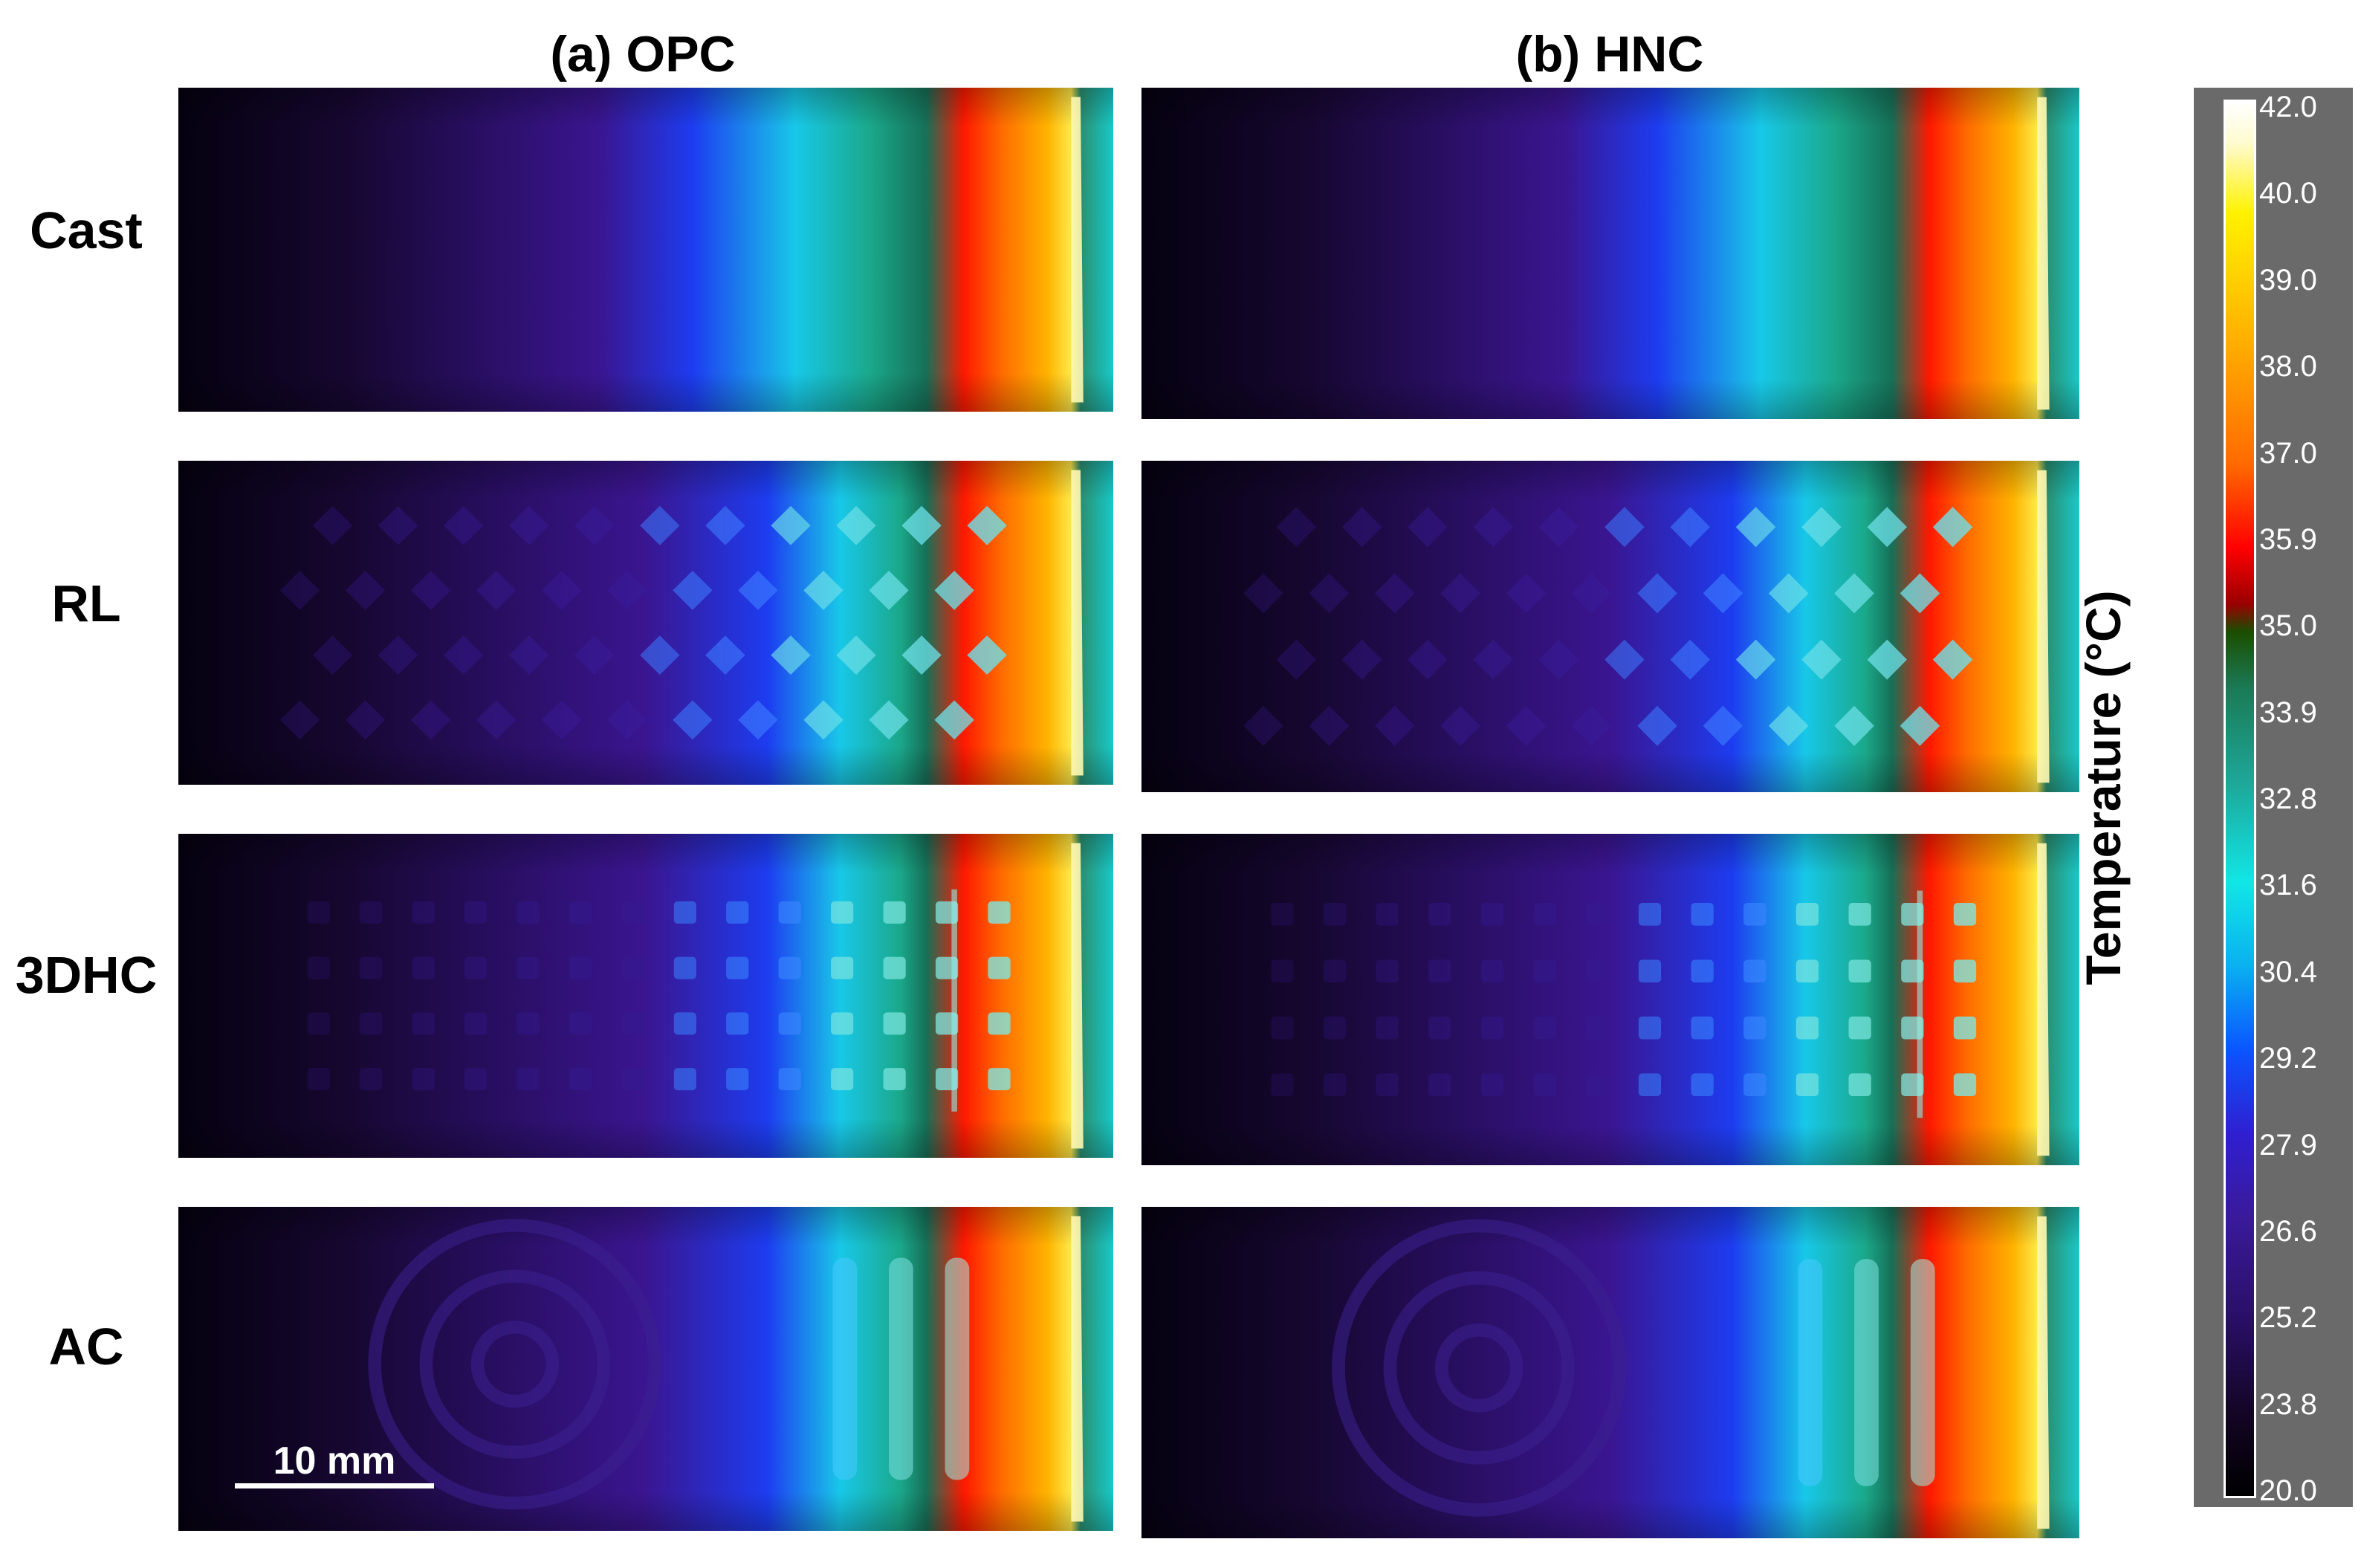 The image size is (2361, 1568). I want to click on colorbar-tick-label: 39.0, so click(2288, 280).